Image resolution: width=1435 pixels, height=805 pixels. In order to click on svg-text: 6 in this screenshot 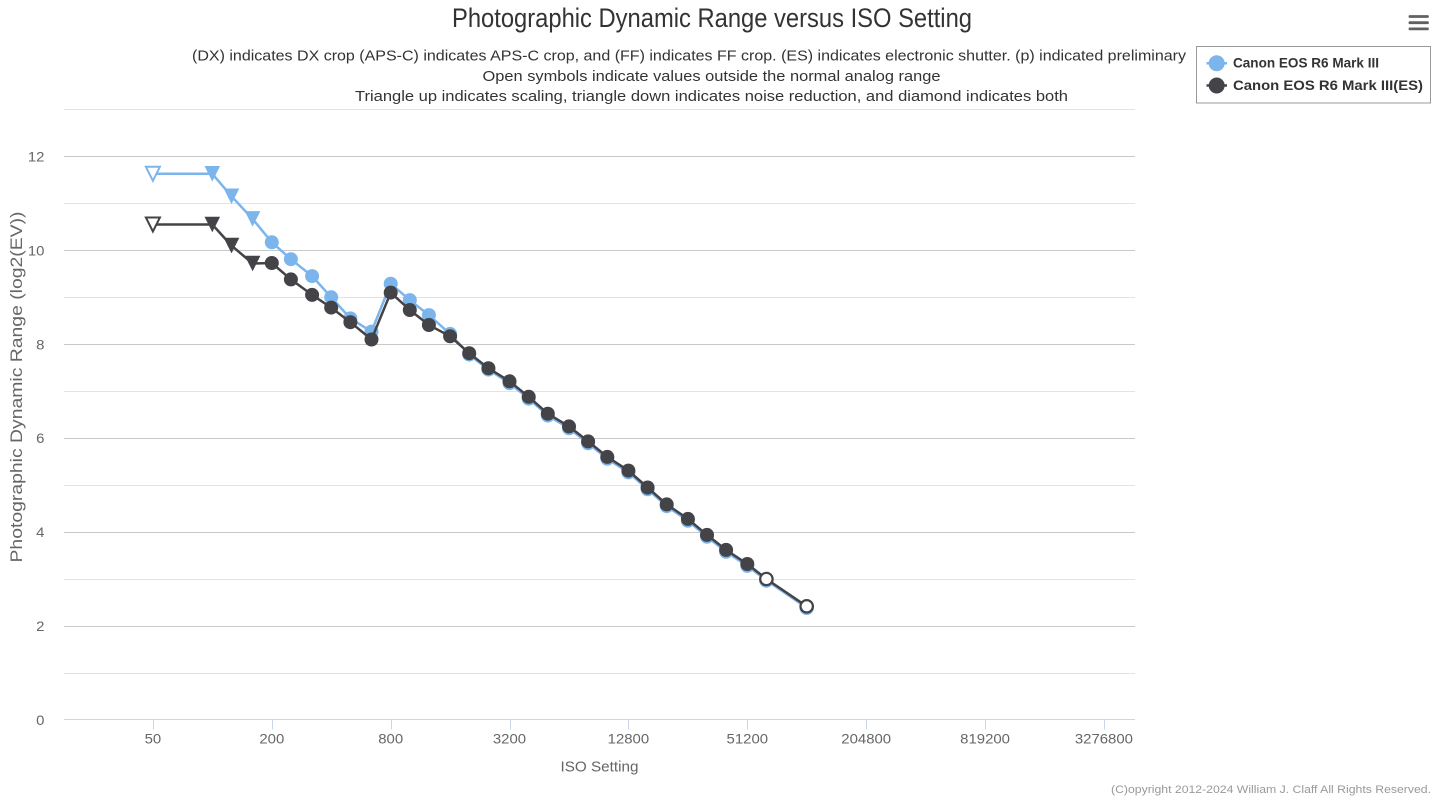, I will do `click(40, 438)`.